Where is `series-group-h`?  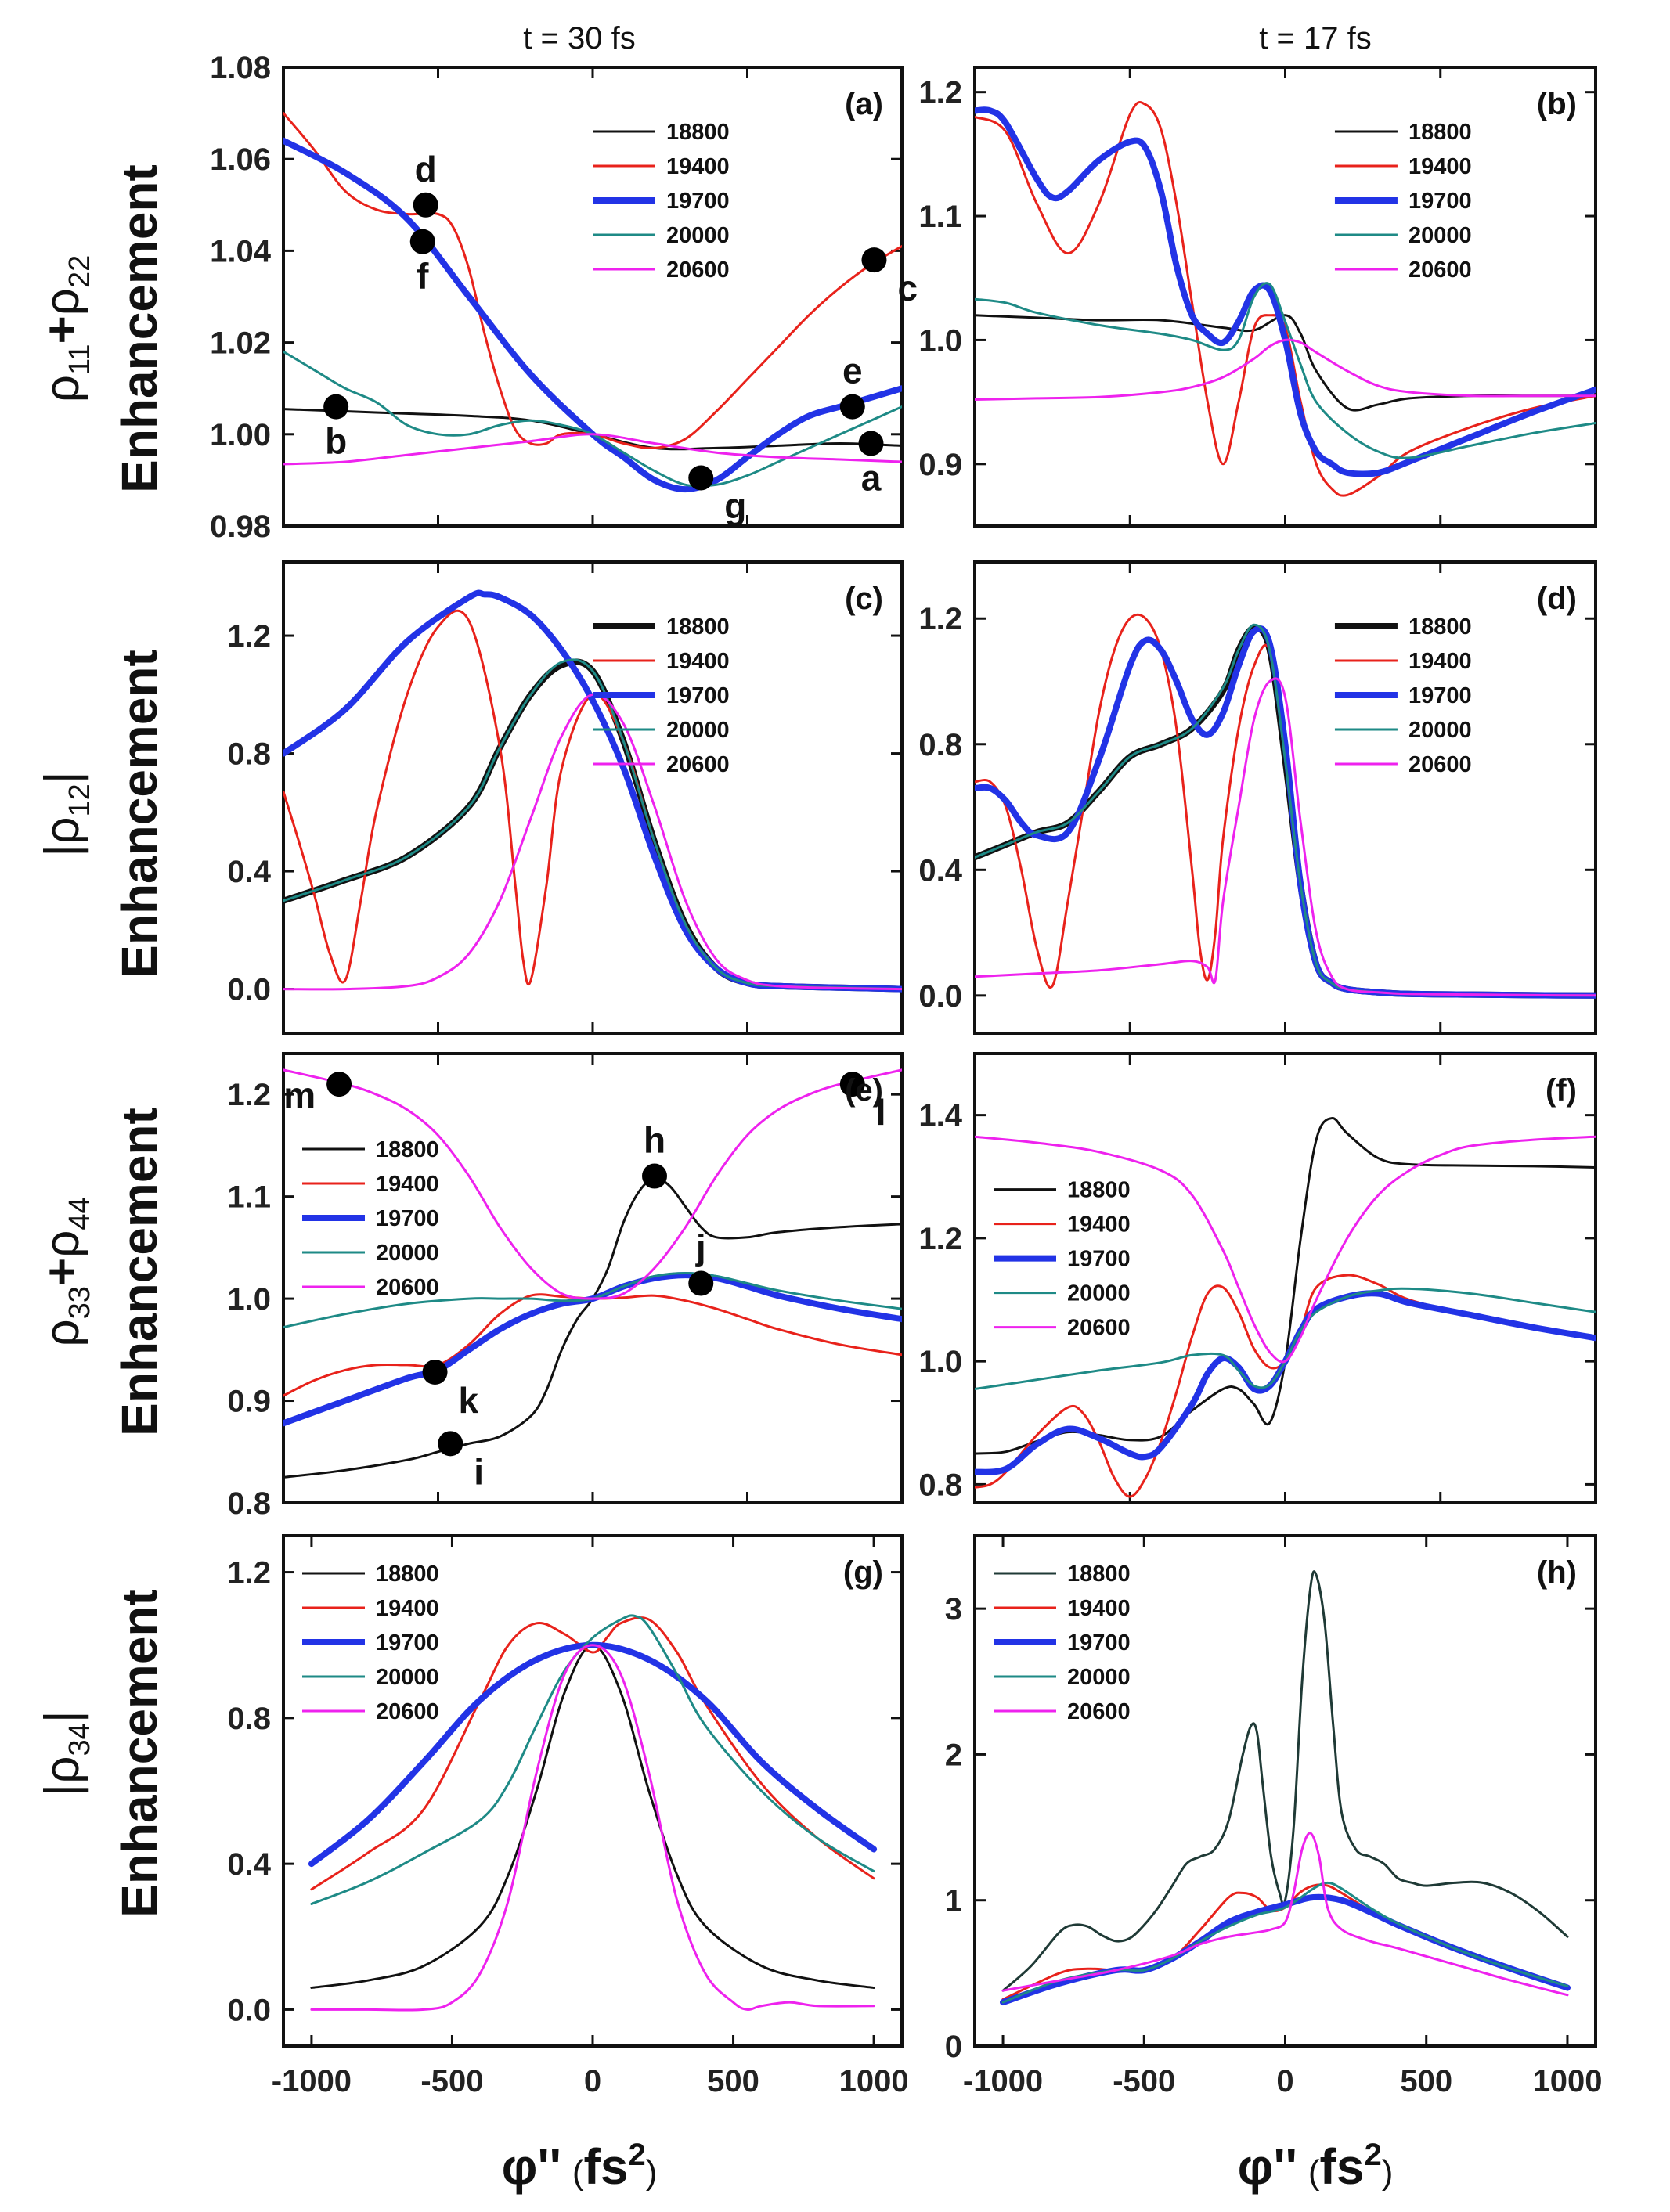
series-group-h is located at coordinates (1286, 1788).